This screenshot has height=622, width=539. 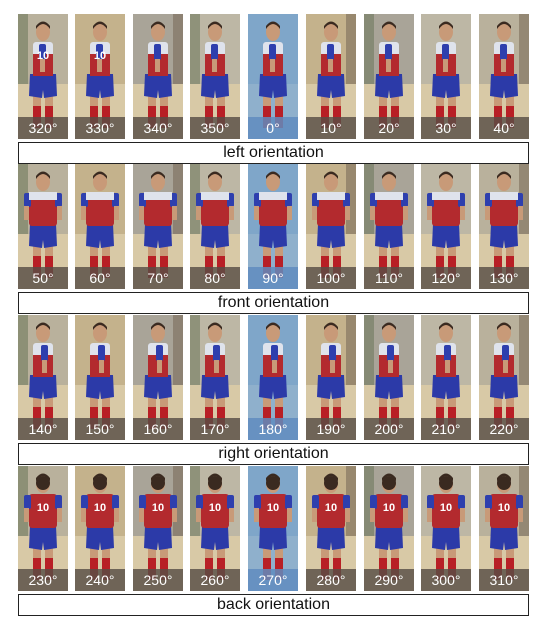 What do you see at coordinates (43, 278) in the screenshot?
I see `angle-label: 50°` at bounding box center [43, 278].